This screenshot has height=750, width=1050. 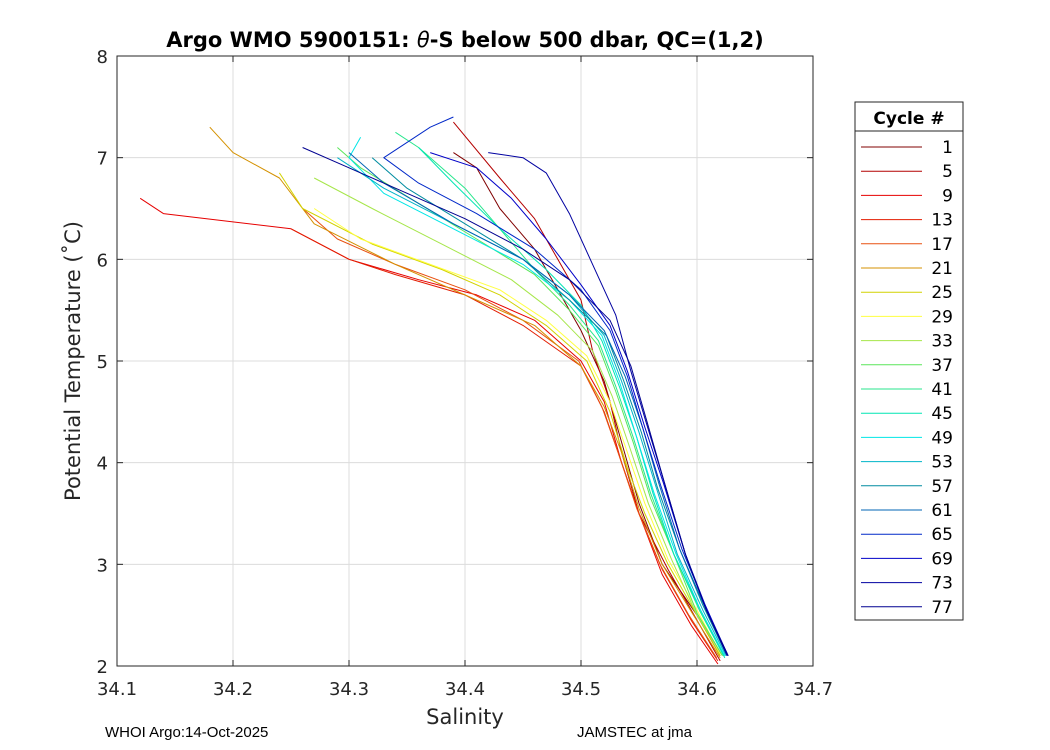 What do you see at coordinates (942, 317) in the screenshot?
I see `legend-label-cycle-29: 29` at bounding box center [942, 317].